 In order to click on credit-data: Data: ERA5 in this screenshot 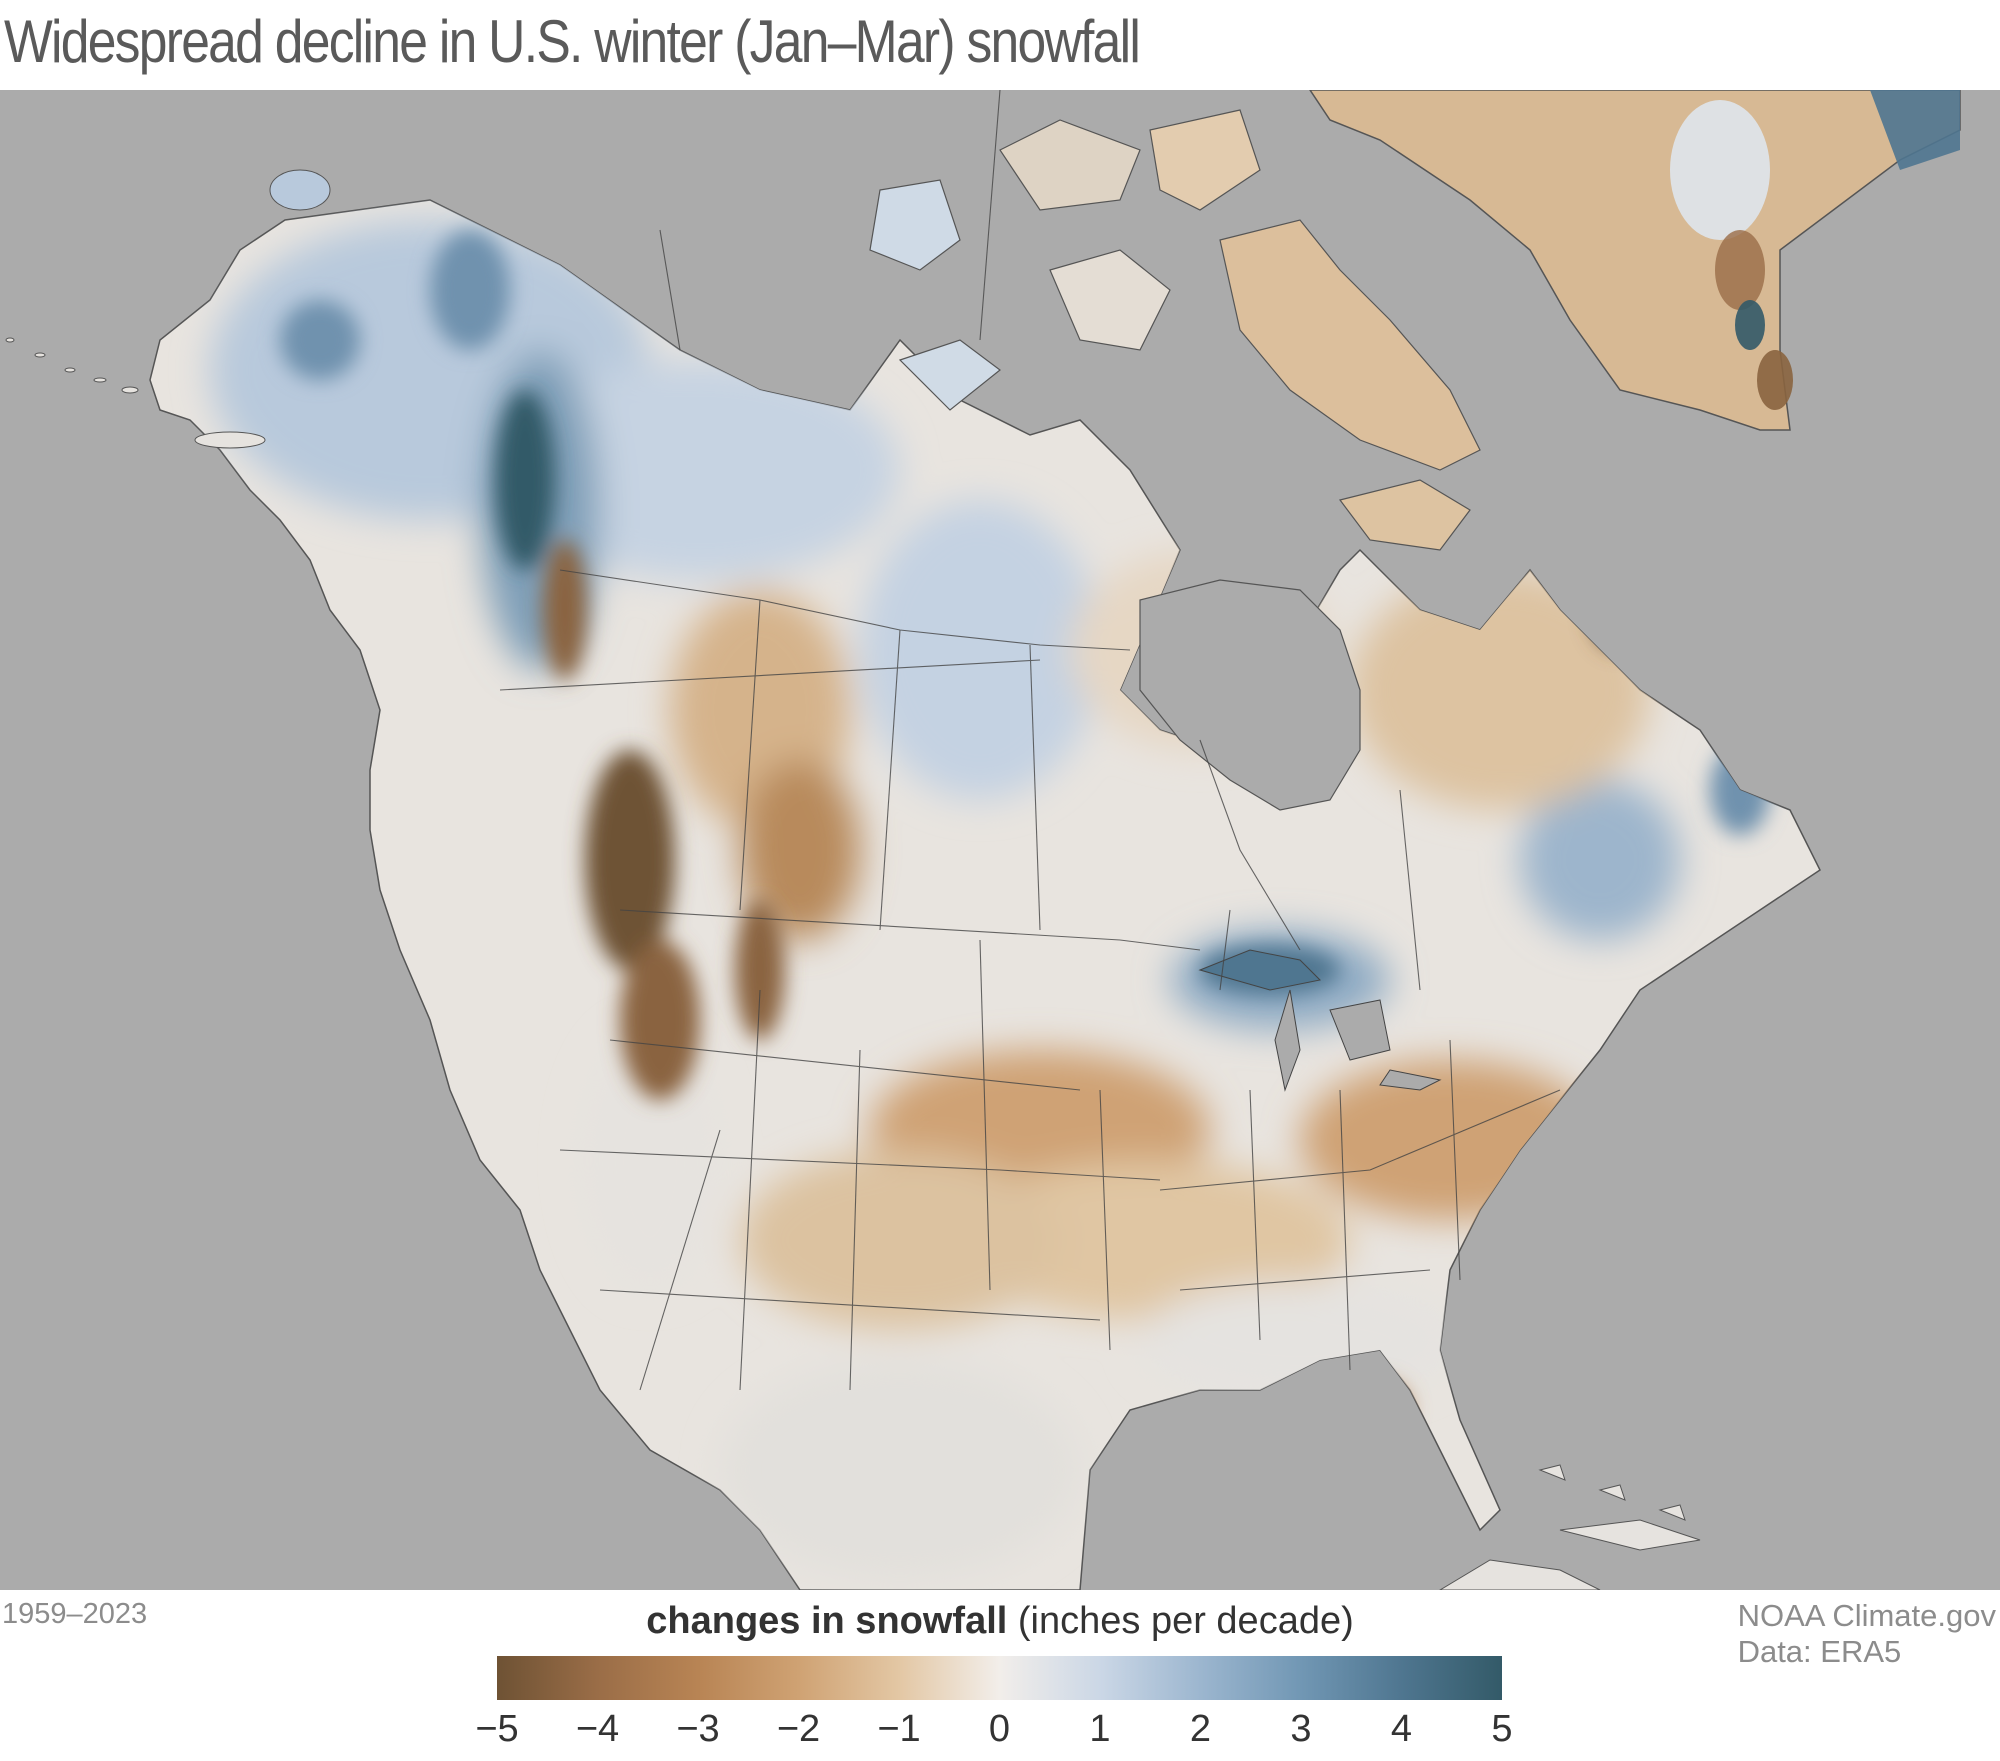, I will do `click(1819, 1651)`.